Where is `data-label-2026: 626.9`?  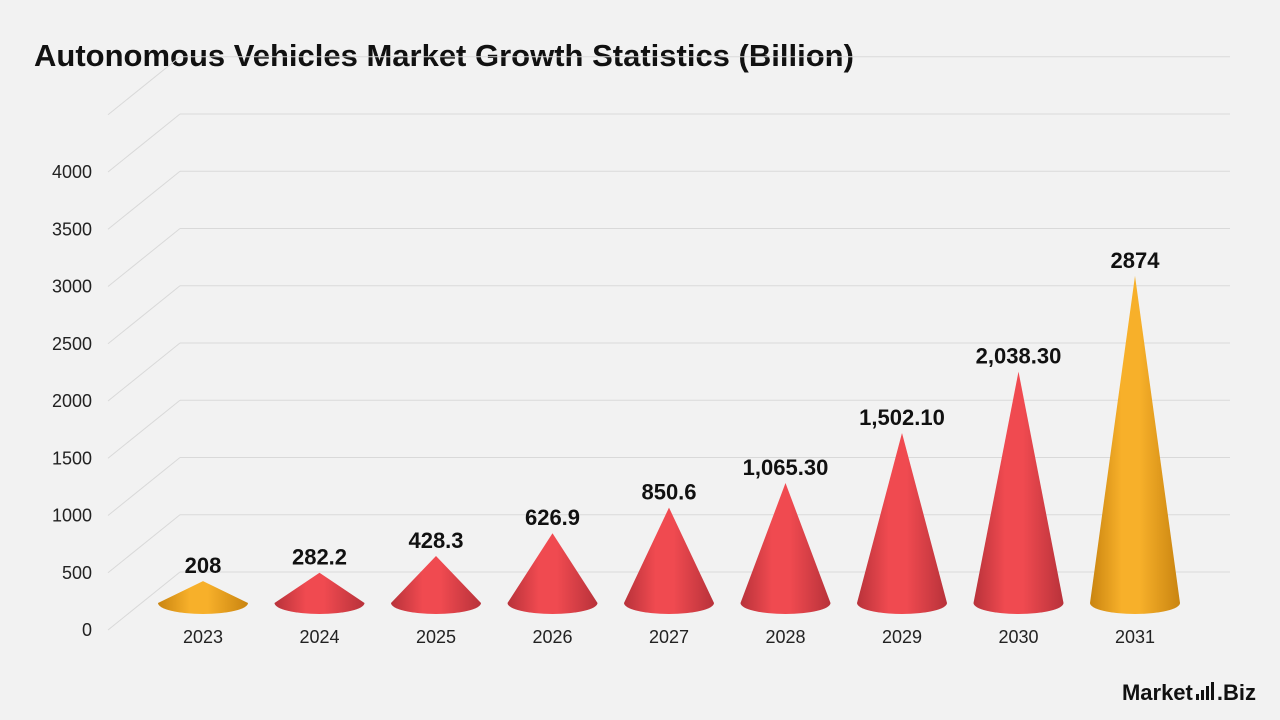
data-label-2026: 626.9 is located at coordinates (552, 517).